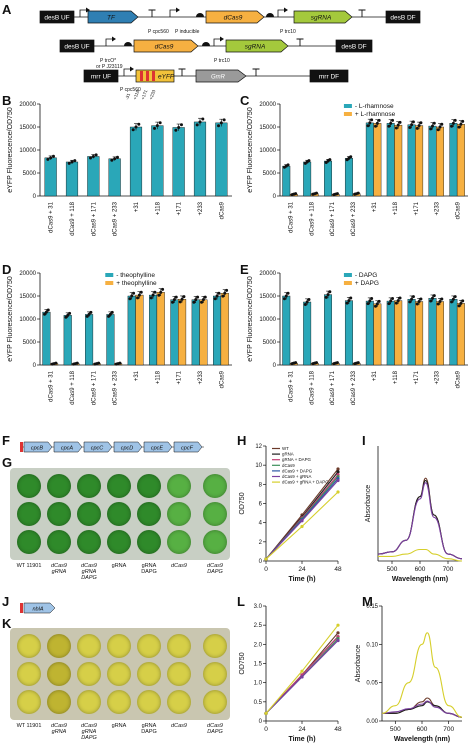 Image resolution: width=474 pixels, height=752 pixels. Describe the element at coordinates (94, 218) in the screenshot. I see `chart-b-x-tick-label: dCas9 + 171` at that location.